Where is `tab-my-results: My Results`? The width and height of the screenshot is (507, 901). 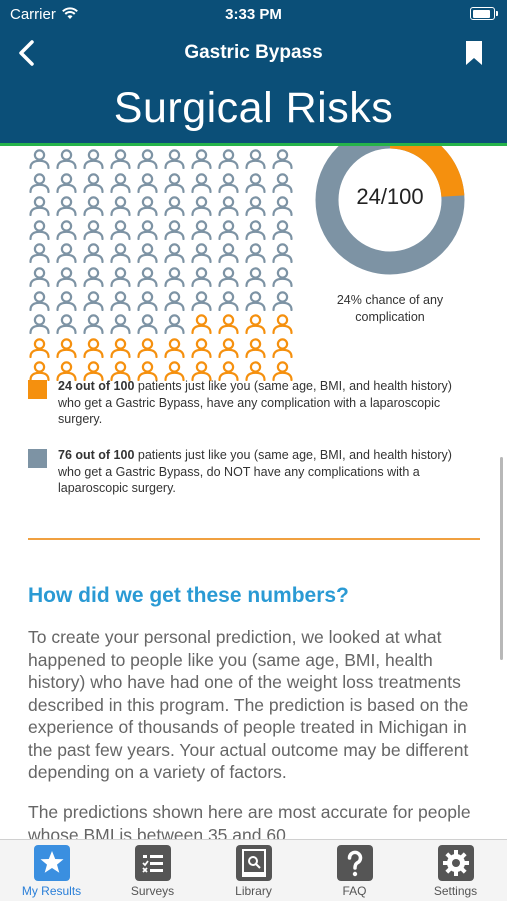
tab-my-results: My Results is located at coordinates (51, 870).